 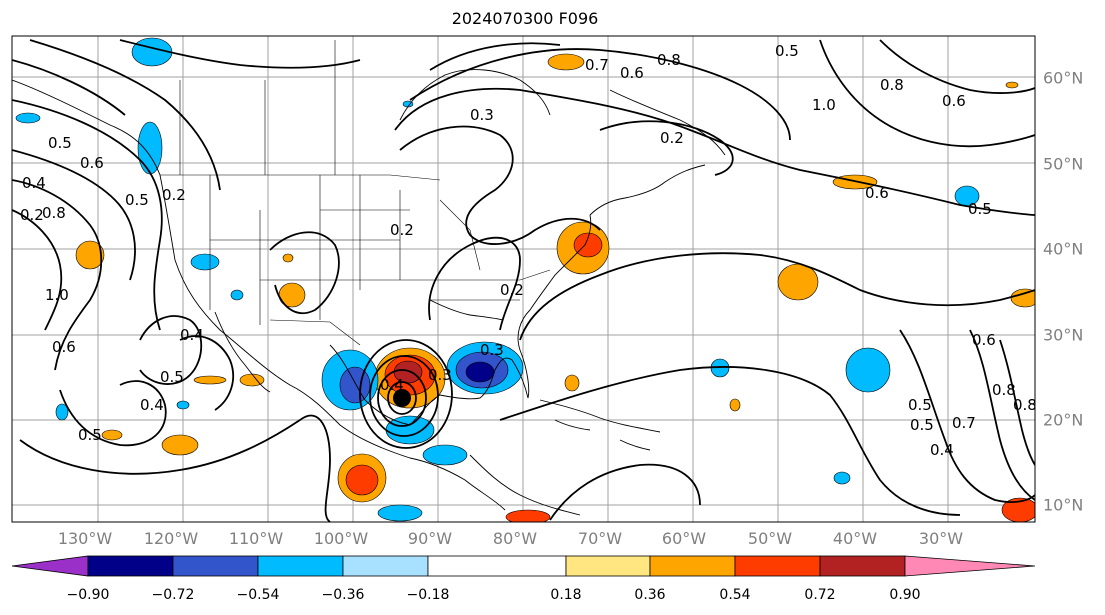 What do you see at coordinates (1063, 420) in the screenshot?
I see `lat-label: 20°N` at bounding box center [1063, 420].